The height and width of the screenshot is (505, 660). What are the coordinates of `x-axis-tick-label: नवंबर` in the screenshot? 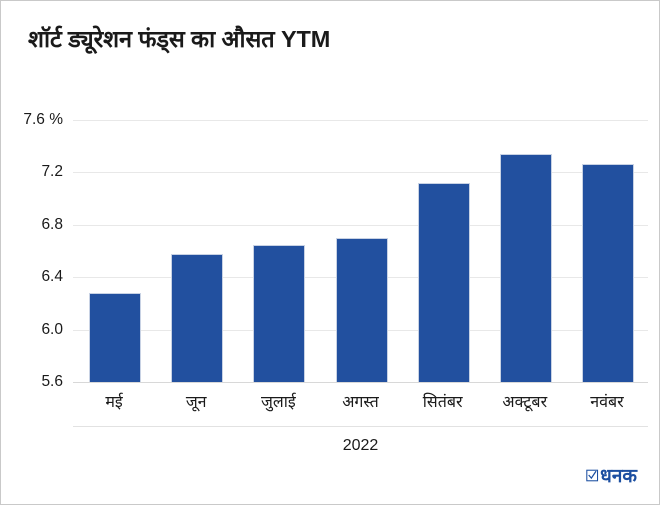 It's located at (607, 402).